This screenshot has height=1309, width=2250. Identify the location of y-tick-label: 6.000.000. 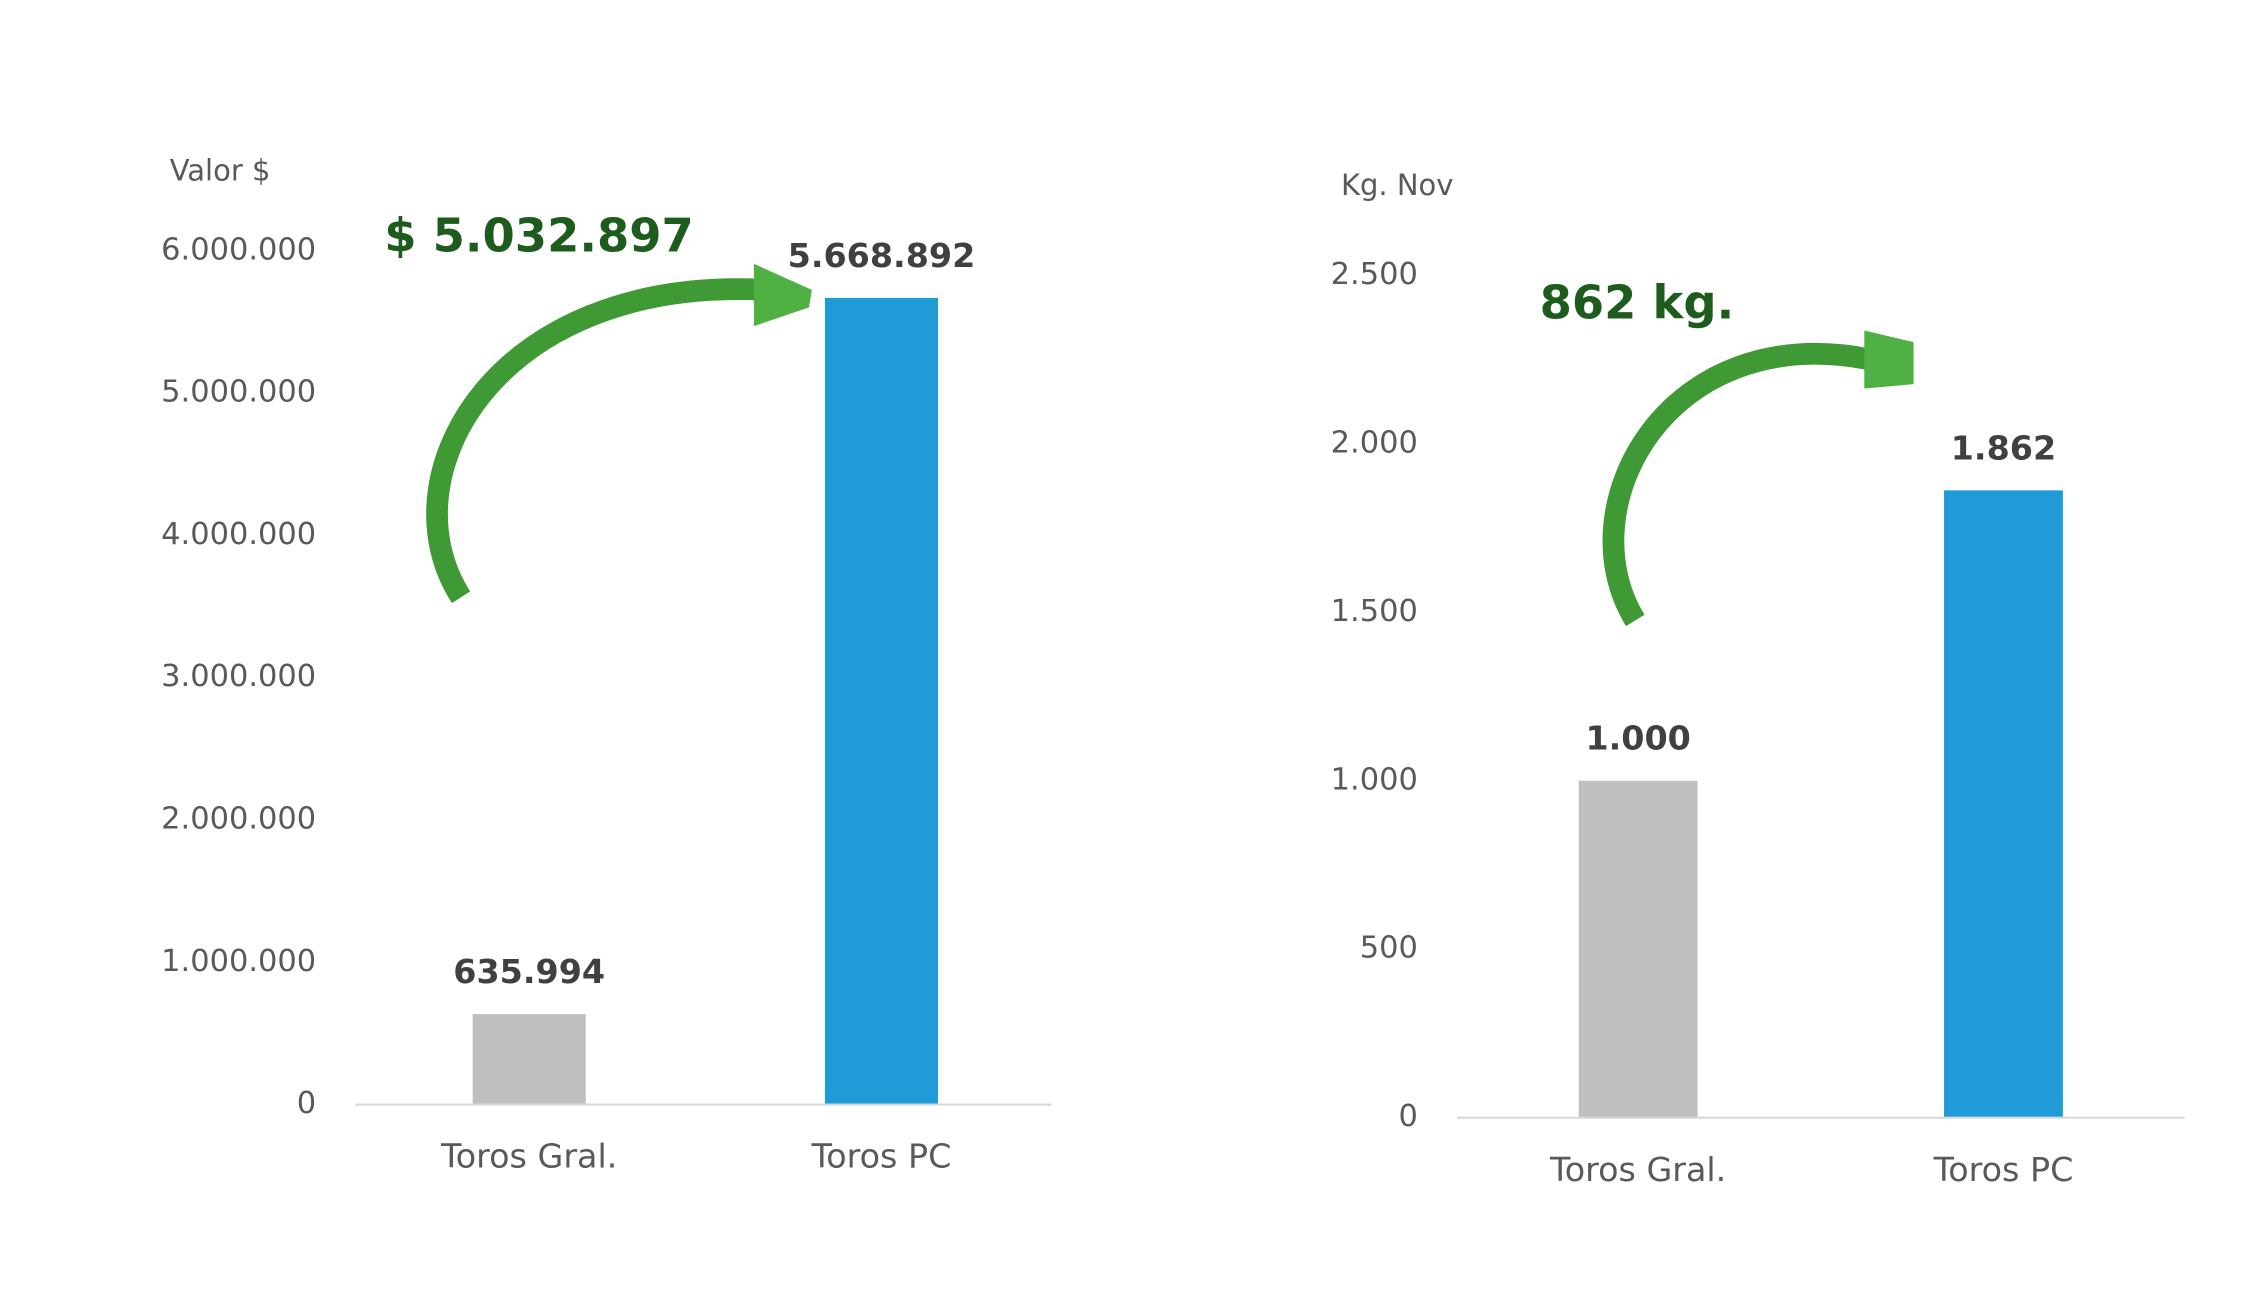
(238, 249).